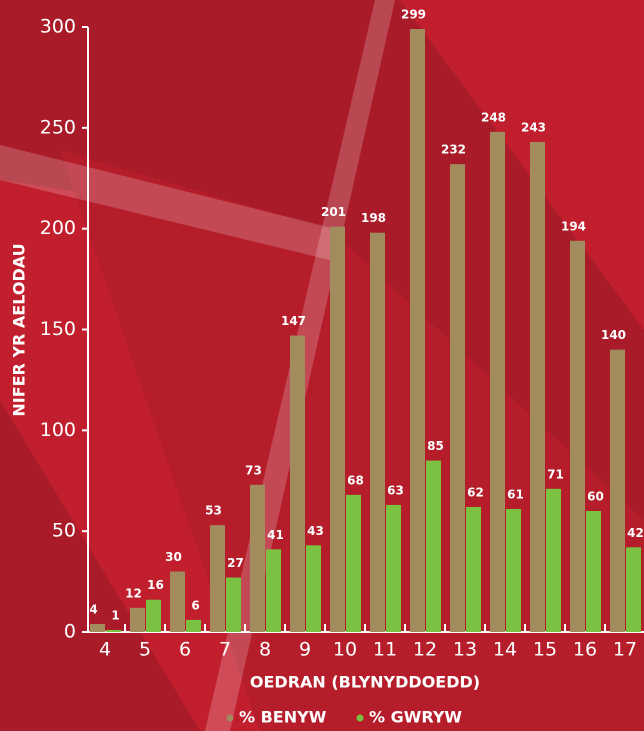 This screenshot has width=644, height=731. I want to click on y-tick-label: 100, so click(58, 430).